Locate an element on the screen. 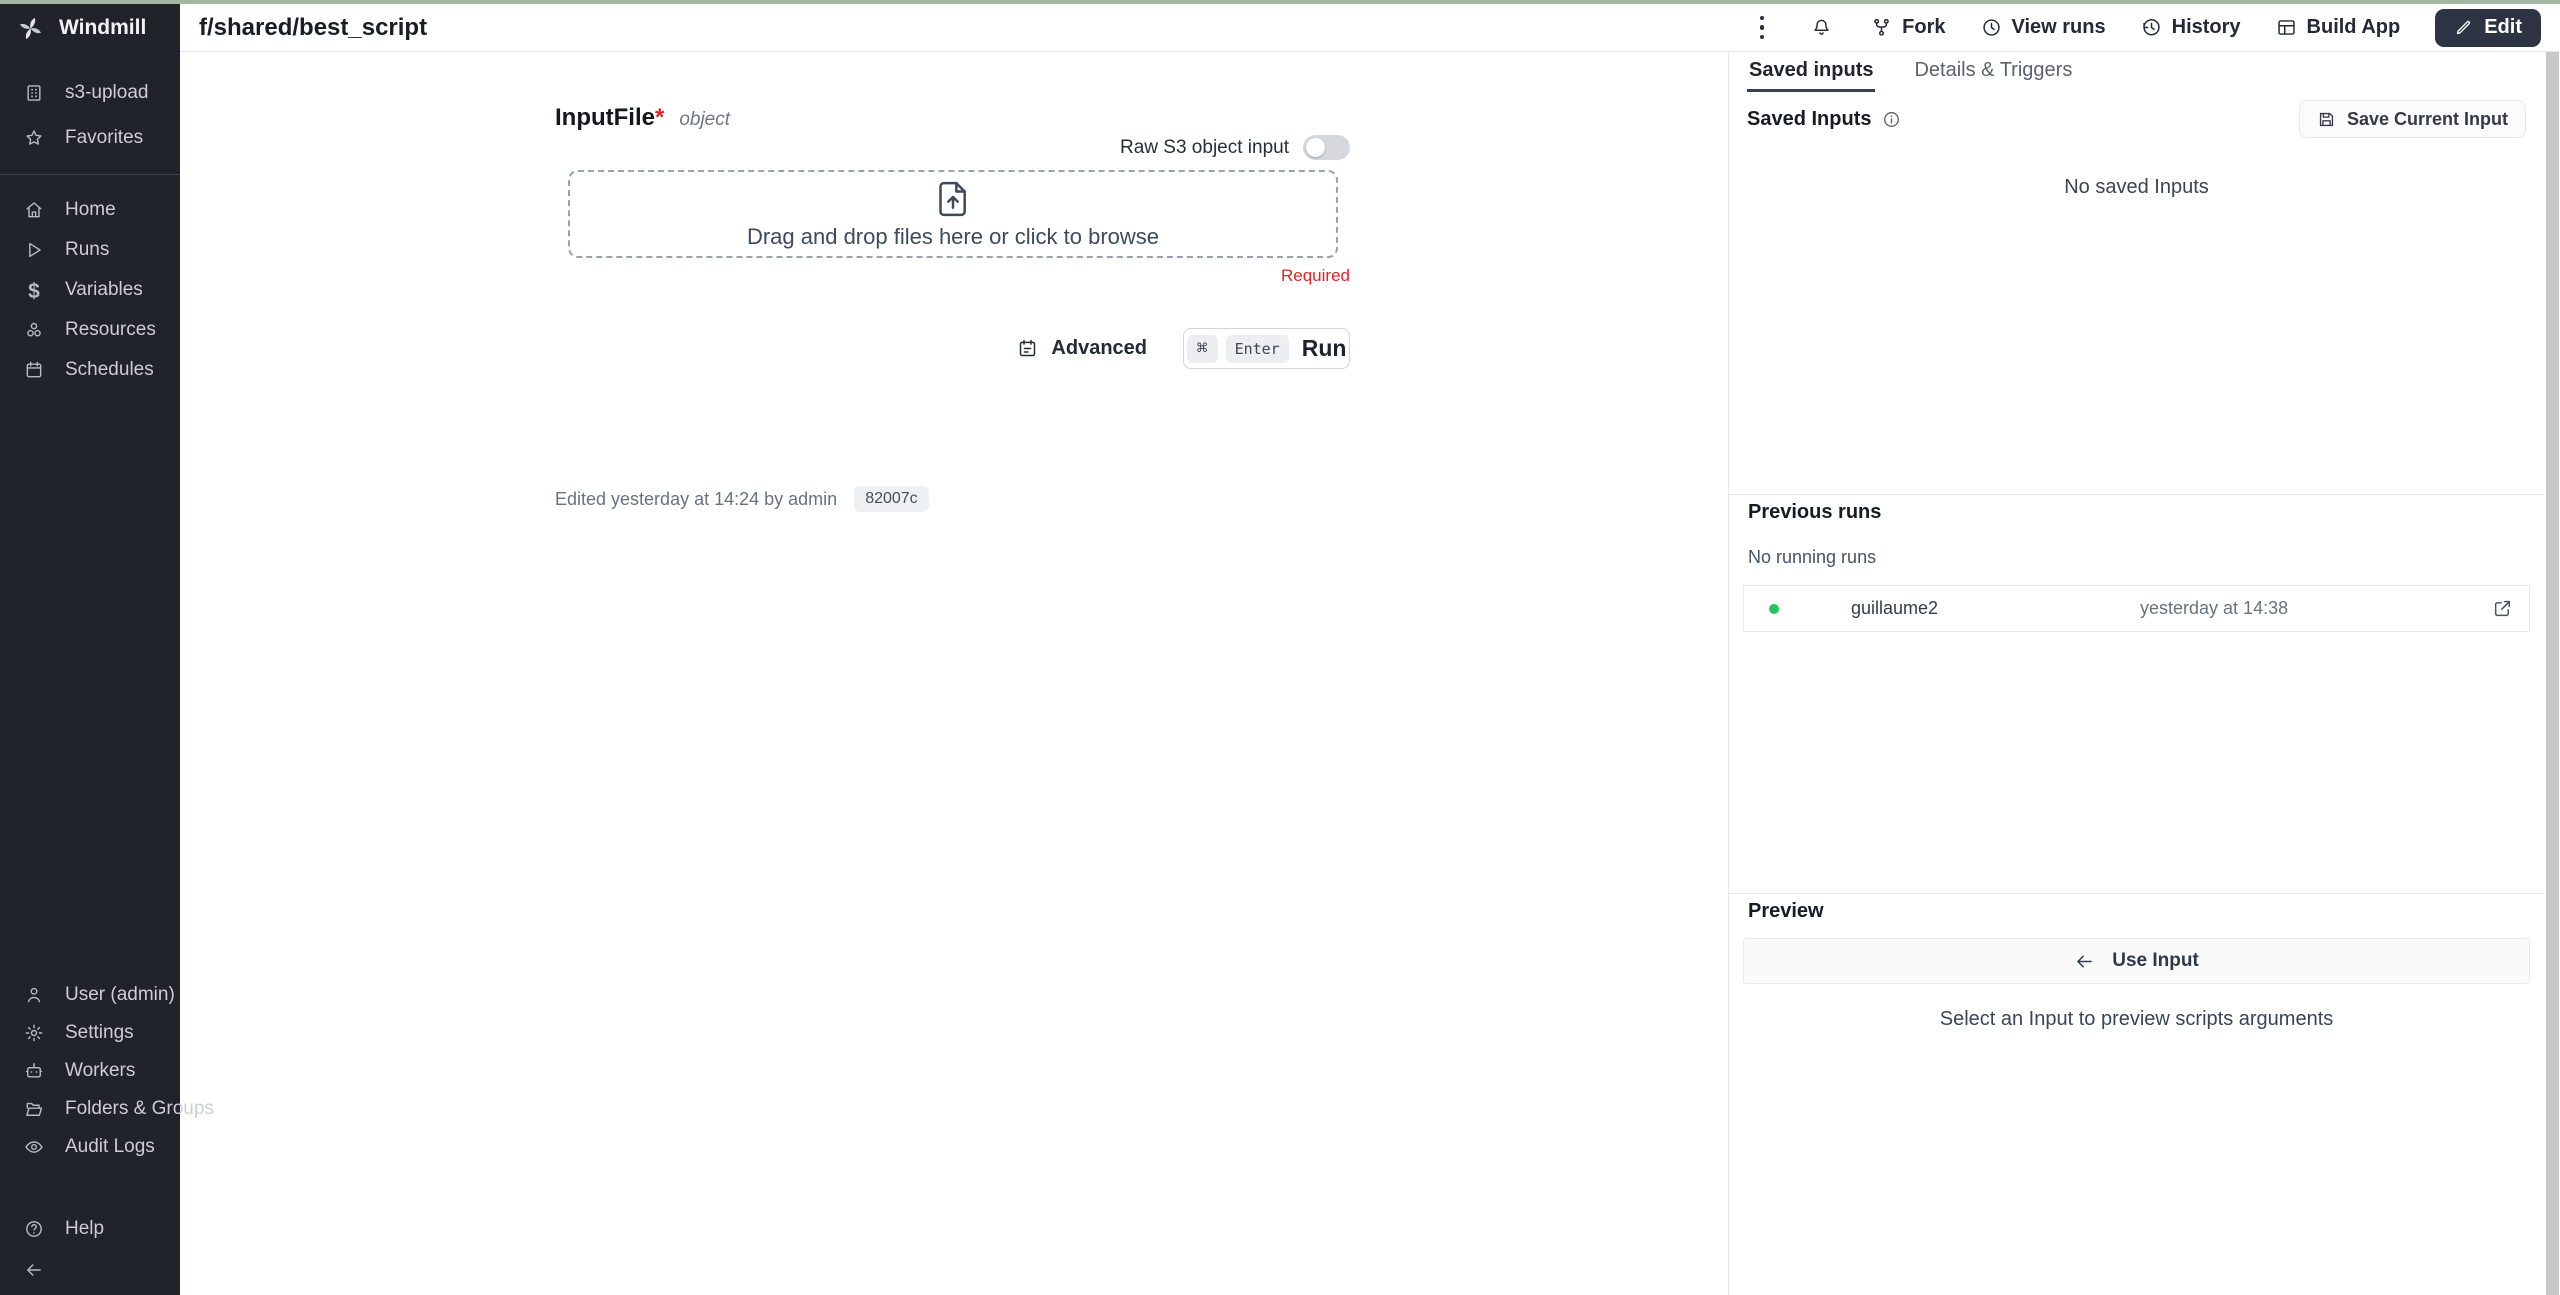 The image size is (2560, 1295). toggle-knob is located at coordinates (1315, 147).